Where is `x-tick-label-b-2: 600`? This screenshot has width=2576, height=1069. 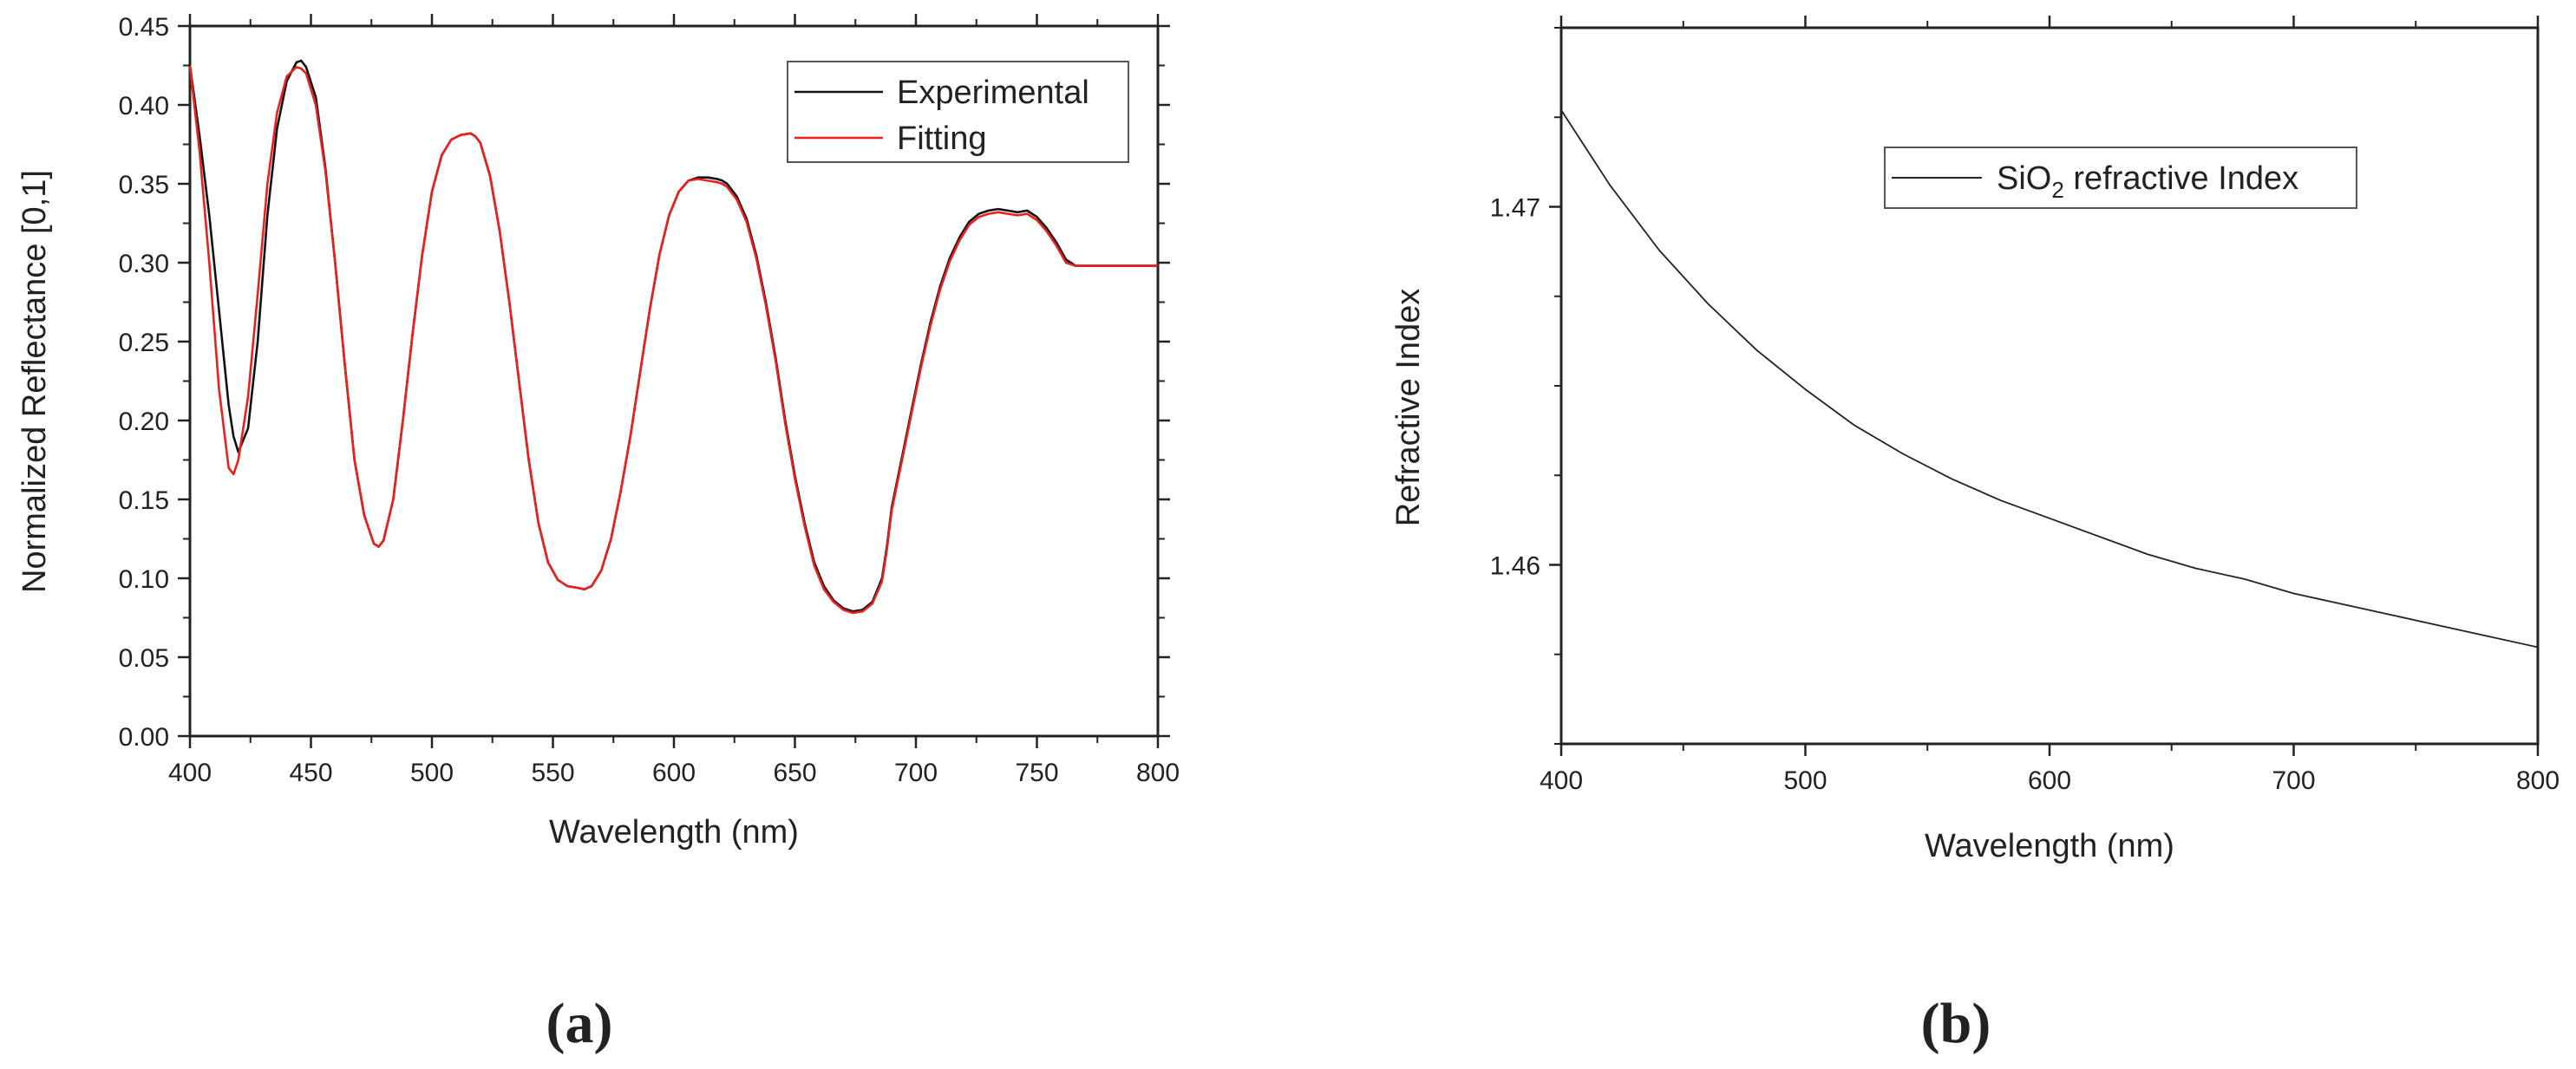
x-tick-label-b-2: 600 is located at coordinates (2049, 780).